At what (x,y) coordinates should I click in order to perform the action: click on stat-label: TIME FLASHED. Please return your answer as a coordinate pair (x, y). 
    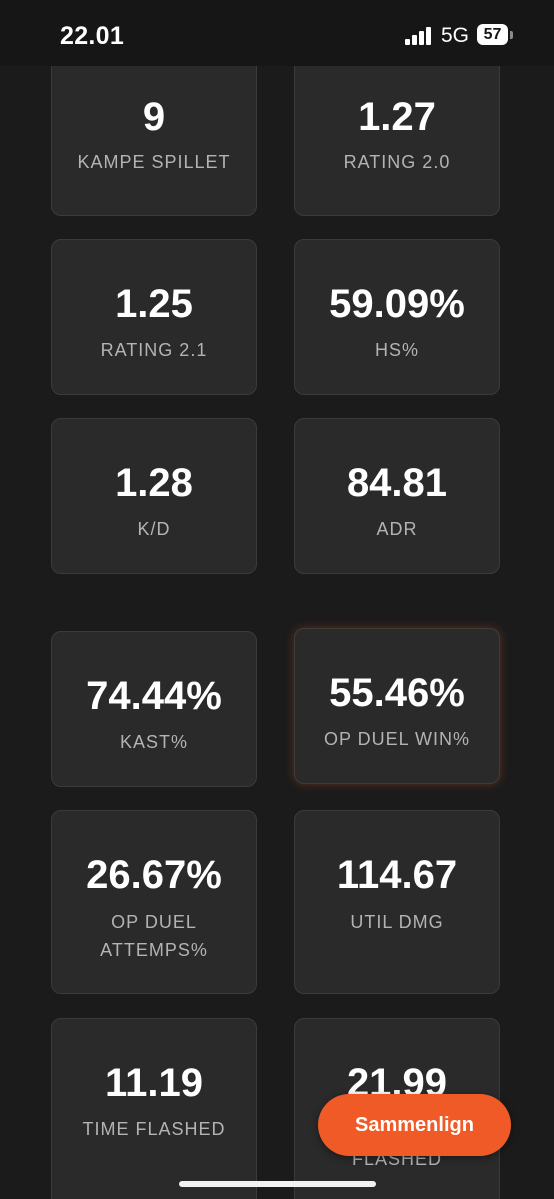
    Looking at the image, I should click on (154, 1129).